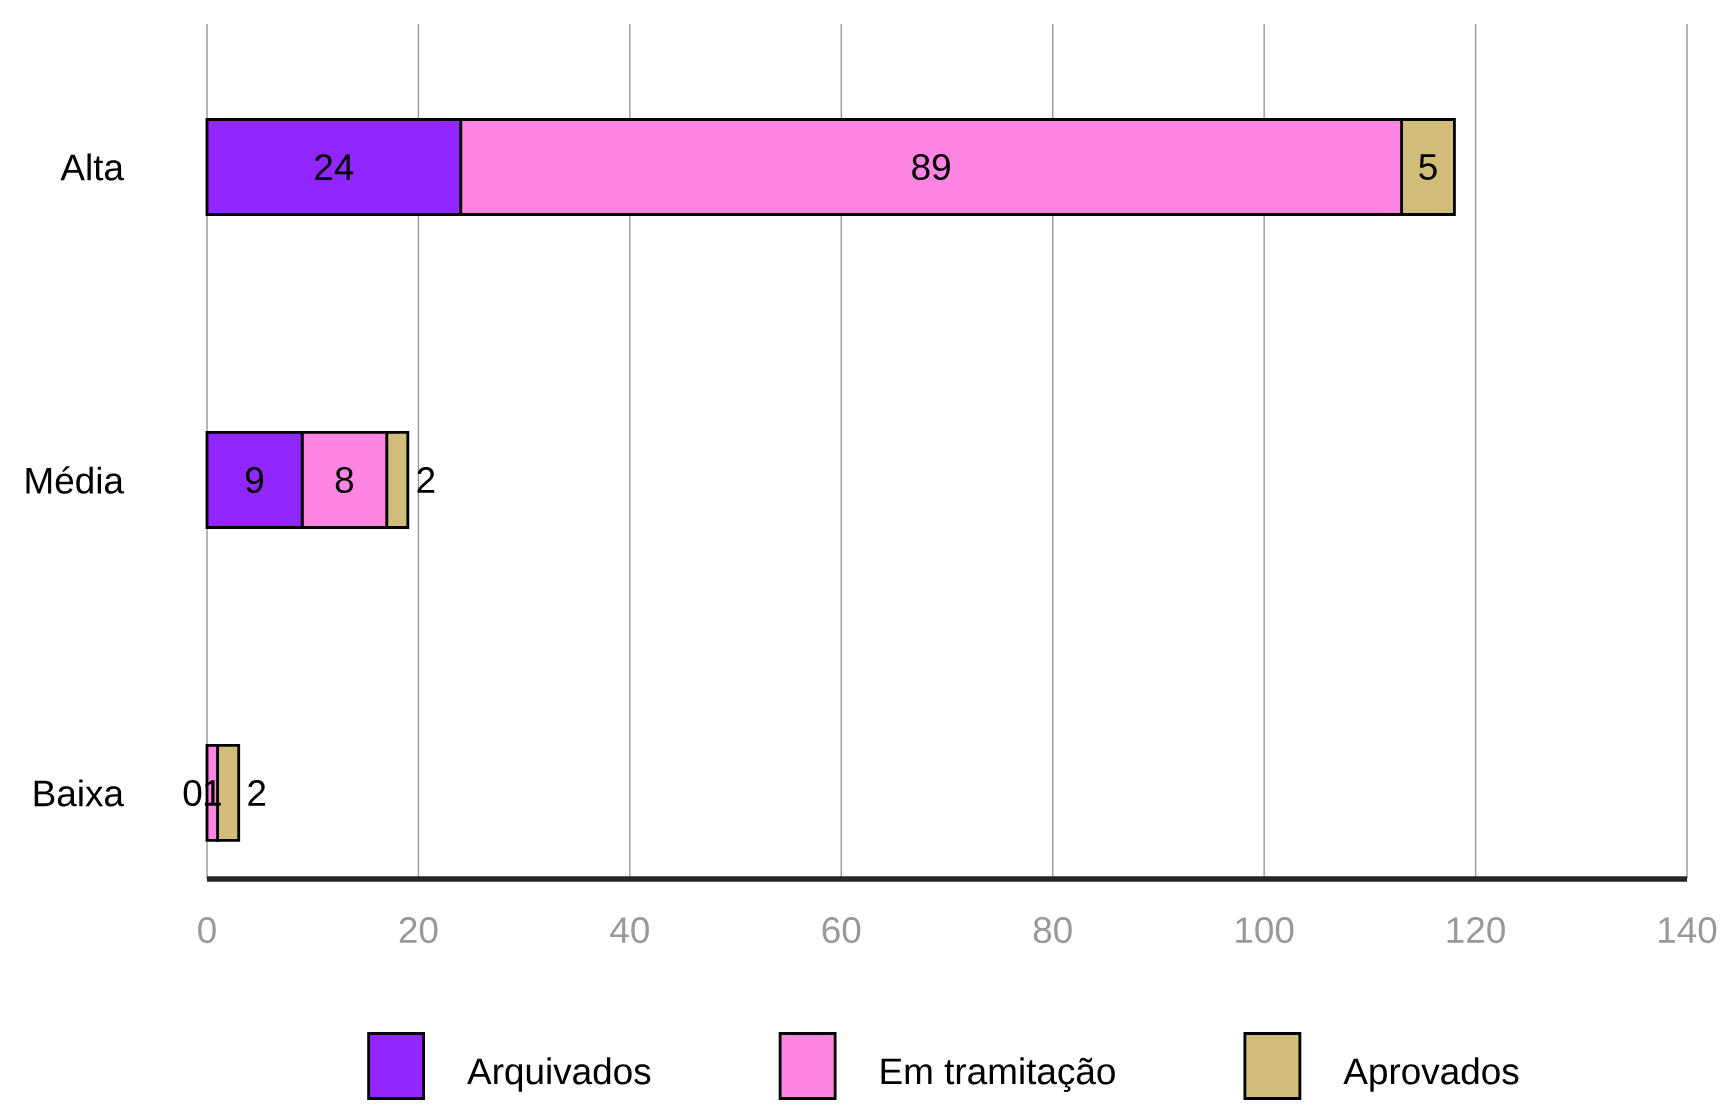 The width and height of the screenshot is (1723, 1108). I want to click on data-label: 0, so click(192, 793).